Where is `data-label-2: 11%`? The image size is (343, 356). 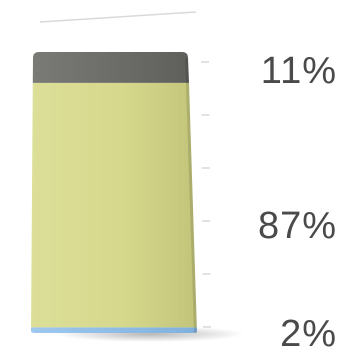 data-label-2: 11% is located at coordinates (299, 71).